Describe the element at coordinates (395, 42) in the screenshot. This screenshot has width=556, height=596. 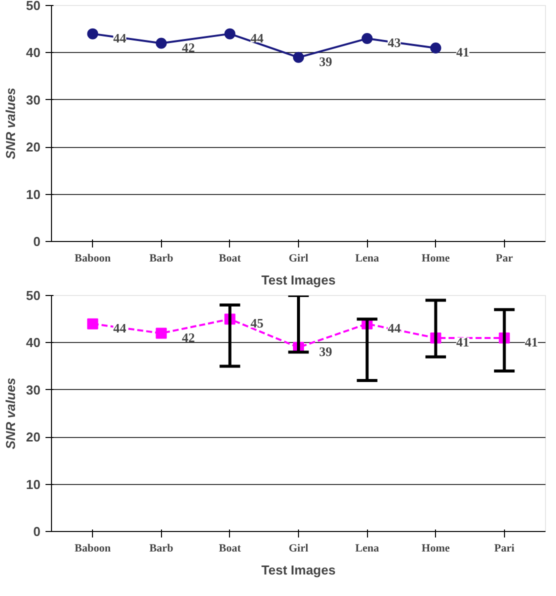
I see `data-label: 43` at that location.